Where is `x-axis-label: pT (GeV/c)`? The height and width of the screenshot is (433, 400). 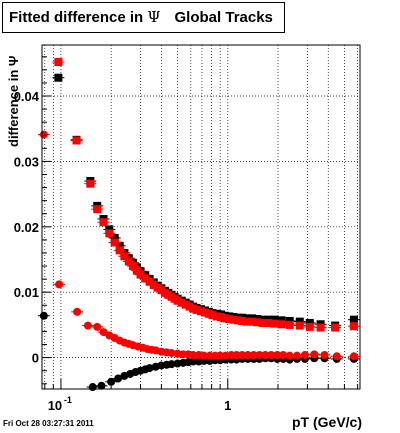 x-axis-label: pT (GeV/c) is located at coordinates (327, 422).